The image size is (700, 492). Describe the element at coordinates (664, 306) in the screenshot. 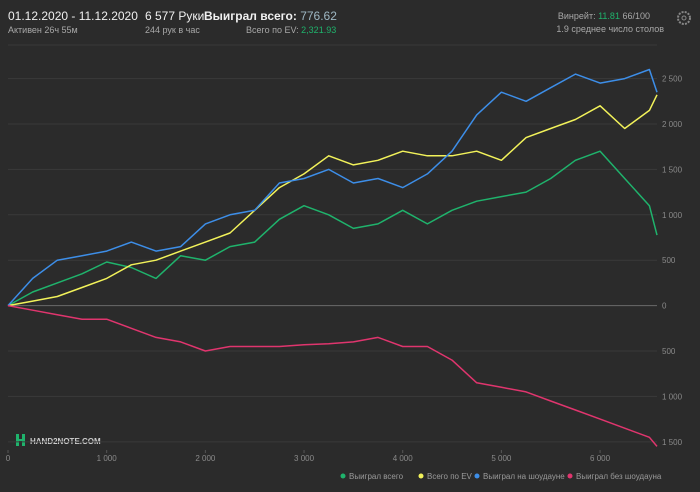

I see `y-tick-label: 0` at that location.